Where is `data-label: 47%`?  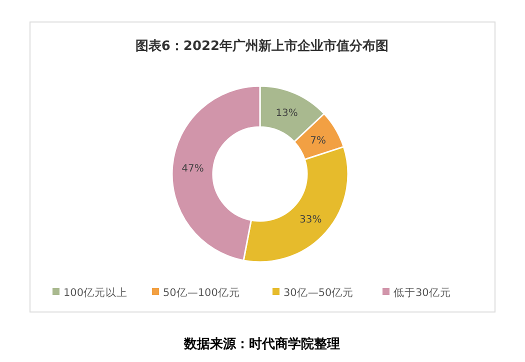 data-label: 47% is located at coordinates (193, 169).